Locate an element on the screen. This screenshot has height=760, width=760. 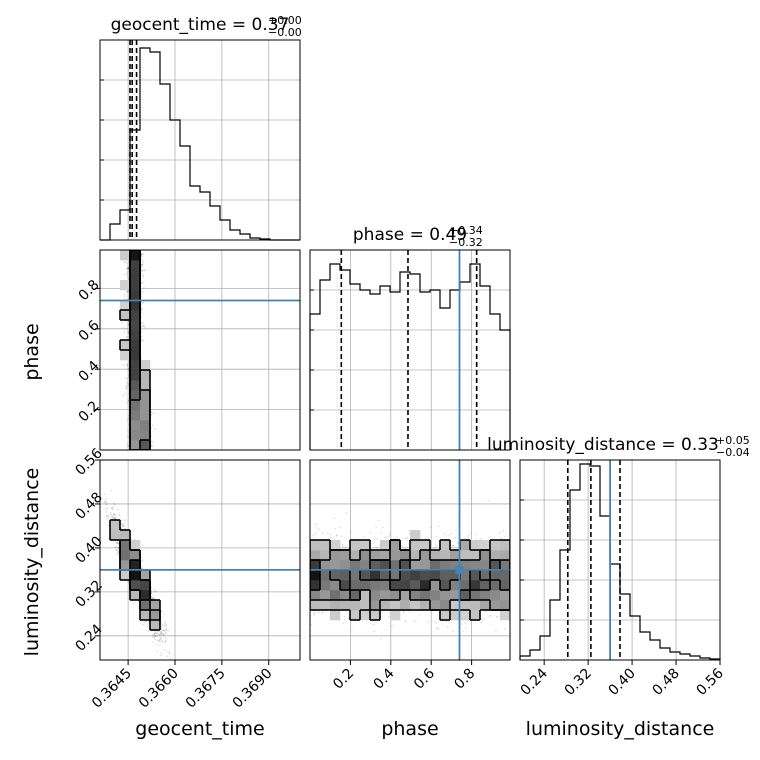
histogram-phase is located at coordinates (410, 356).